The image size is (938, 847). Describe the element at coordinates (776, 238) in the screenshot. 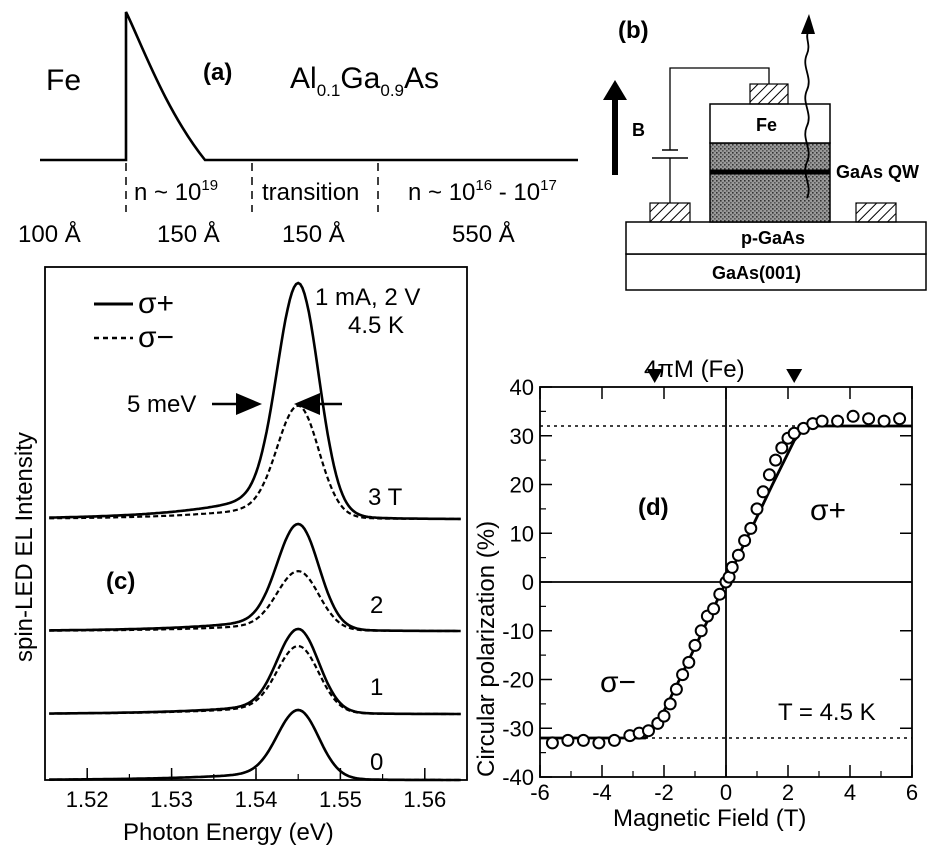

I see `p-gaas-layer` at that location.